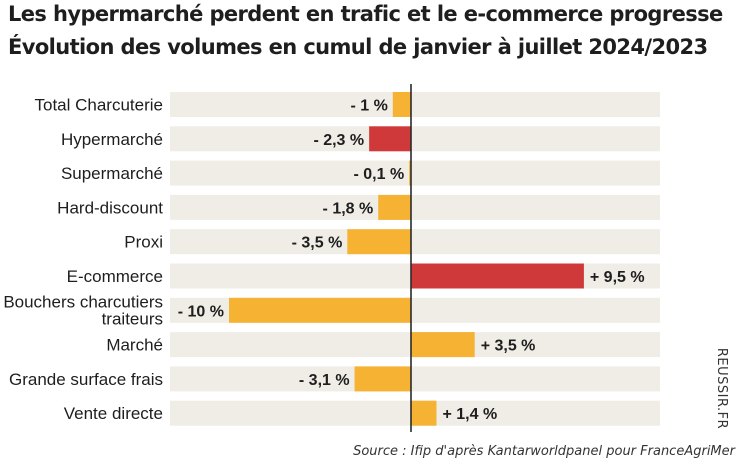 Image resolution: width=747 pixels, height=473 pixels. I want to click on category-label: Bouchers charcutiers traiteurs, so click(83, 310).